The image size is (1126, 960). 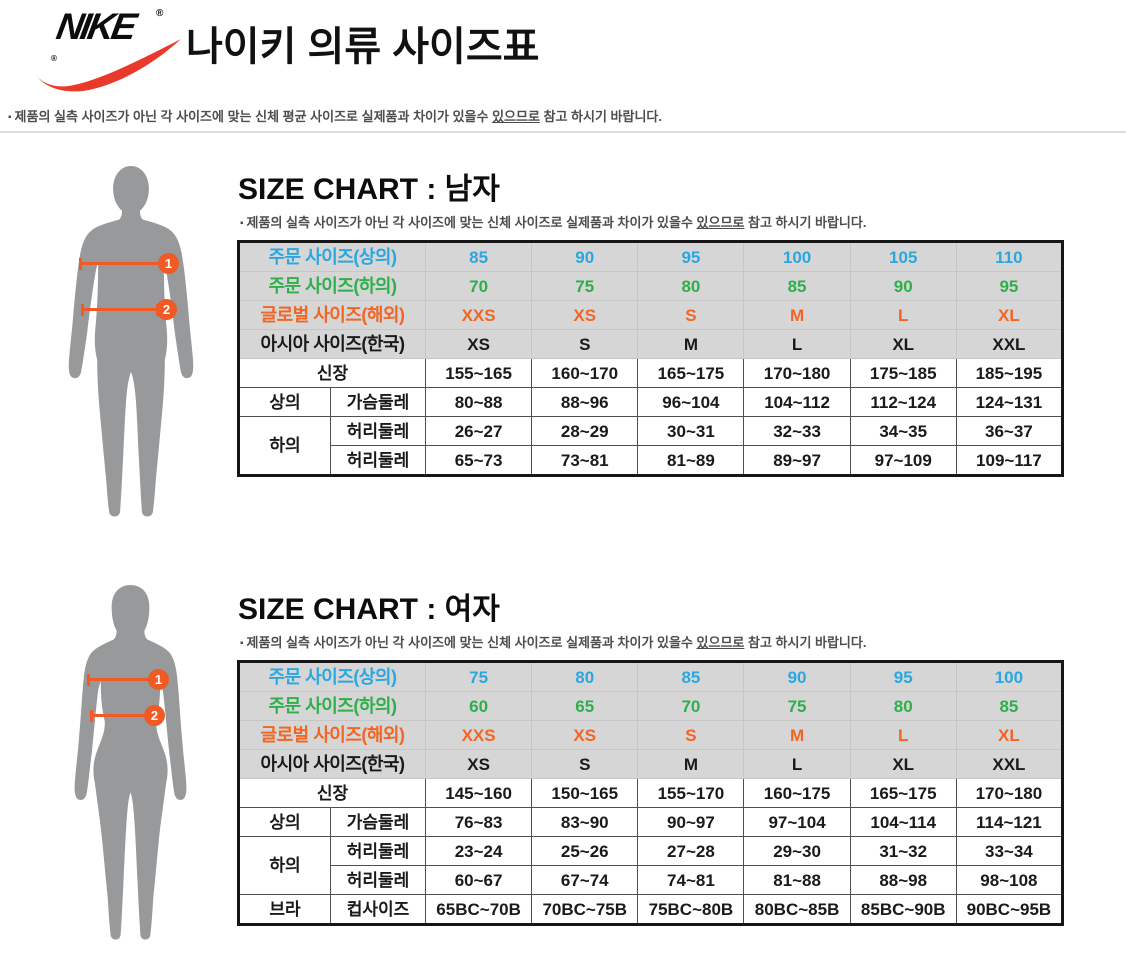 What do you see at coordinates (797, 431) in the screenshot?
I see `size-value-cell: 32~33` at bounding box center [797, 431].